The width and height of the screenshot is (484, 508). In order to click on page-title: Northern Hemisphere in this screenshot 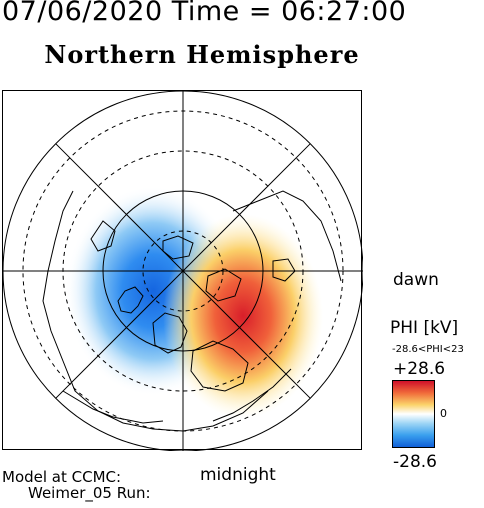, I will do `click(202, 54)`.